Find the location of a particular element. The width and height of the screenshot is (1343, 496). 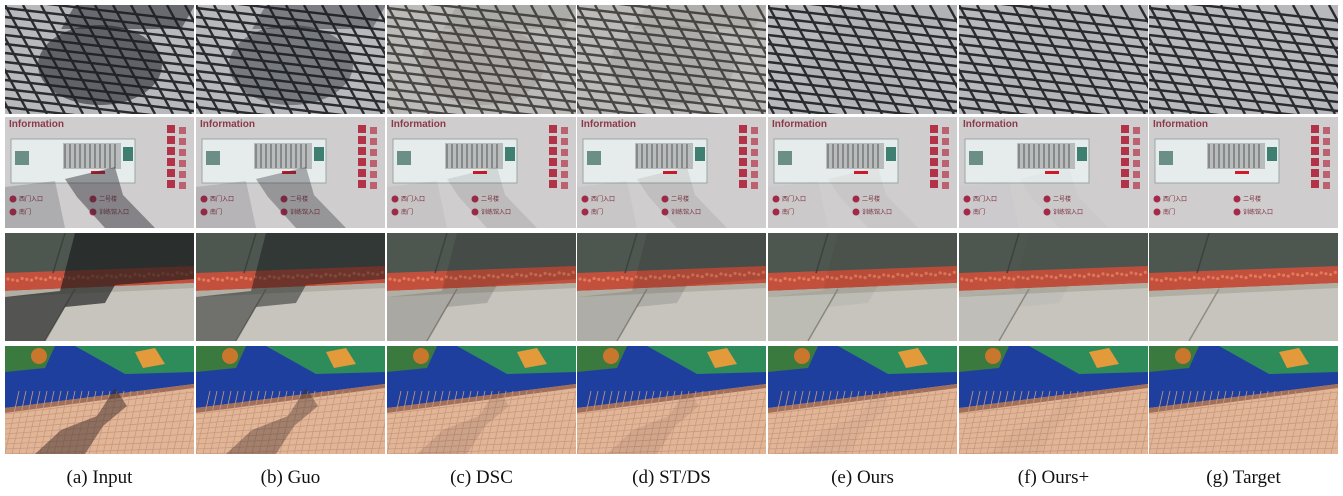

caption-target: (g) Target is located at coordinates (1243, 477).